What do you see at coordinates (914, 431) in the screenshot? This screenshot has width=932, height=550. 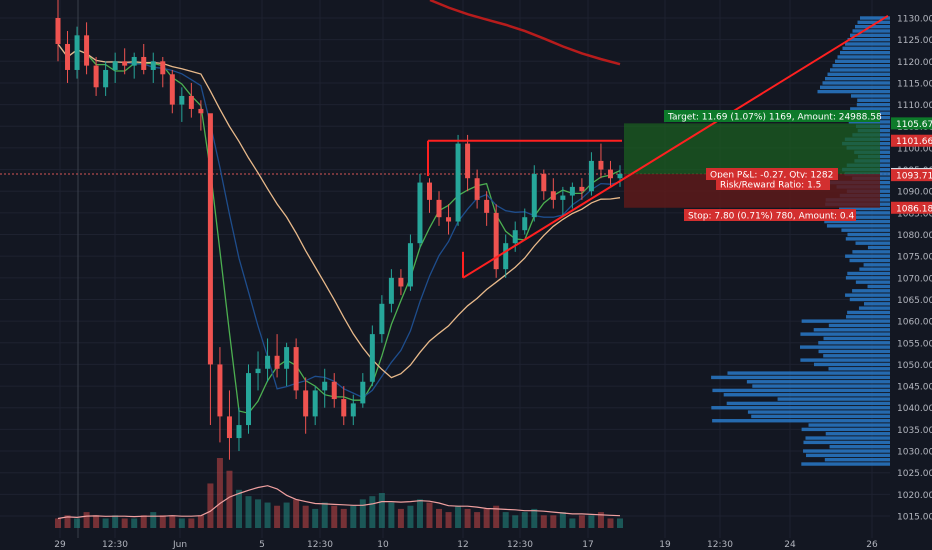 I see `price-tick-label: 1035.00` at bounding box center [914, 431].